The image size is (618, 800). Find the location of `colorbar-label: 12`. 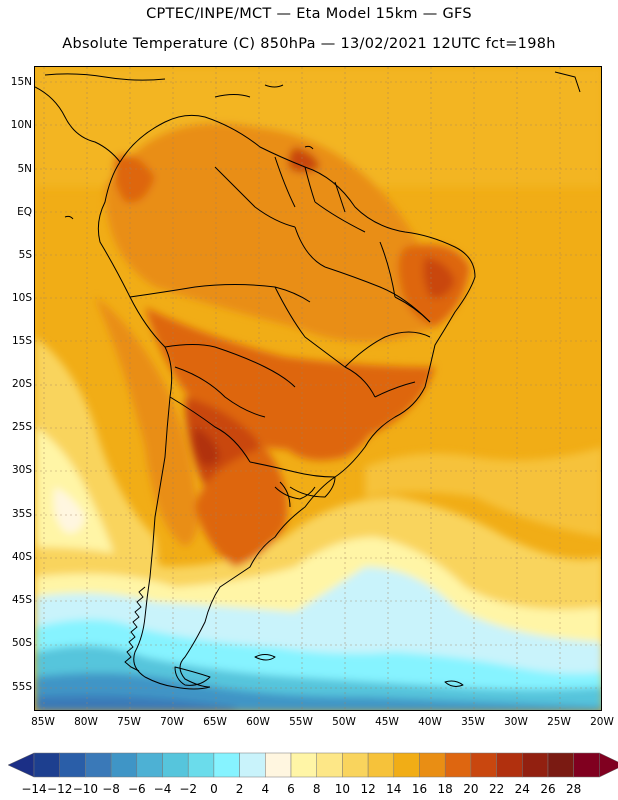

colorbar-label: 12 is located at coordinates (368, 789).